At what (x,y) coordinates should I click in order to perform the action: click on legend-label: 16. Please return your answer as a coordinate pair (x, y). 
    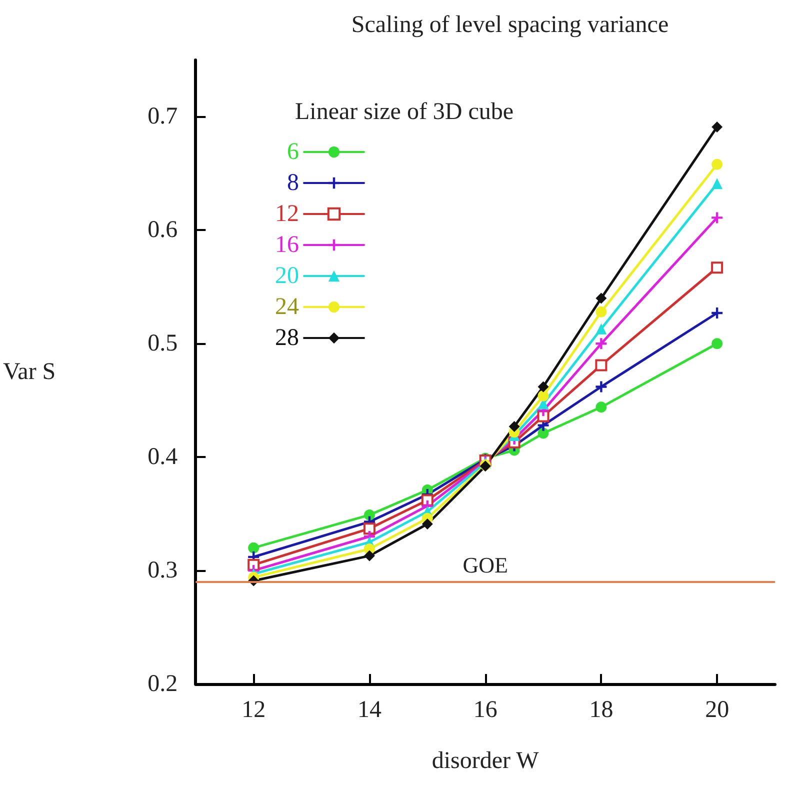
    Looking at the image, I should click on (287, 245).